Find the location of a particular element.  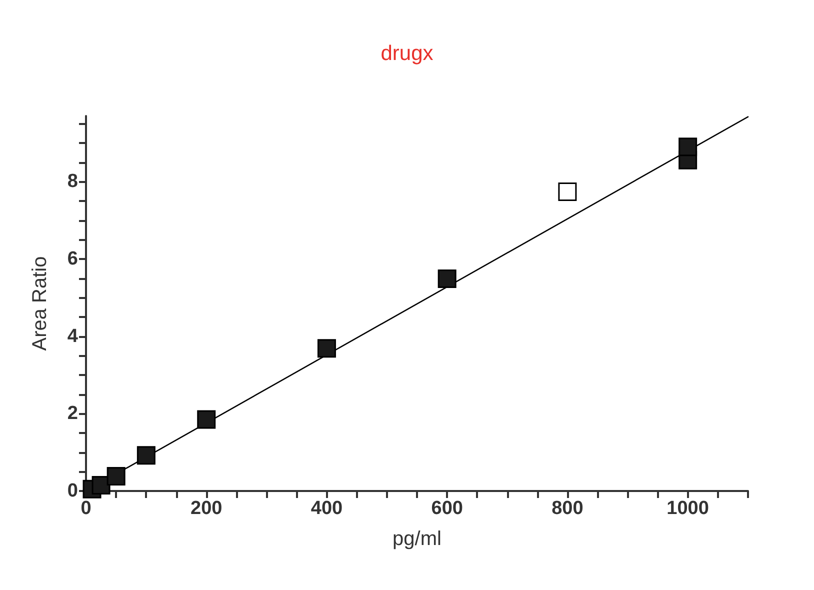

y-axis-title: Area Ratio is located at coordinates (40, 303).